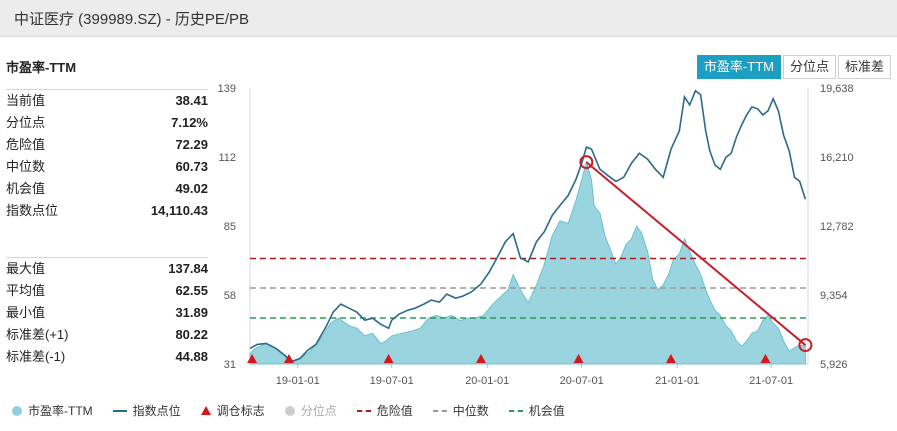 This screenshot has height=431, width=897. Describe the element at coordinates (227, 89) in the screenshot. I see `y-left-tick-label: 139` at that location.